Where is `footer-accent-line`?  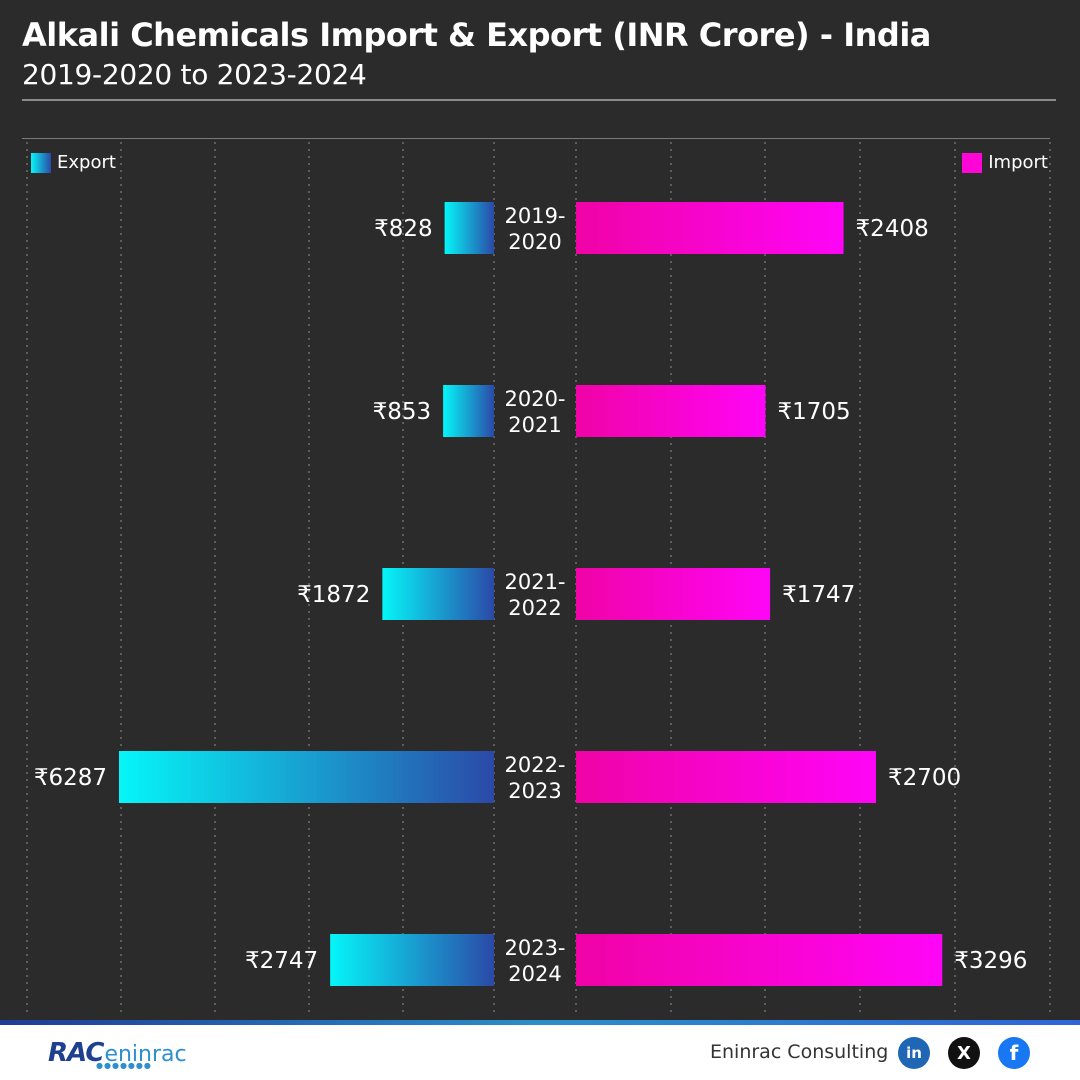 footer-accent-line is located at coordinates (540, 1022).